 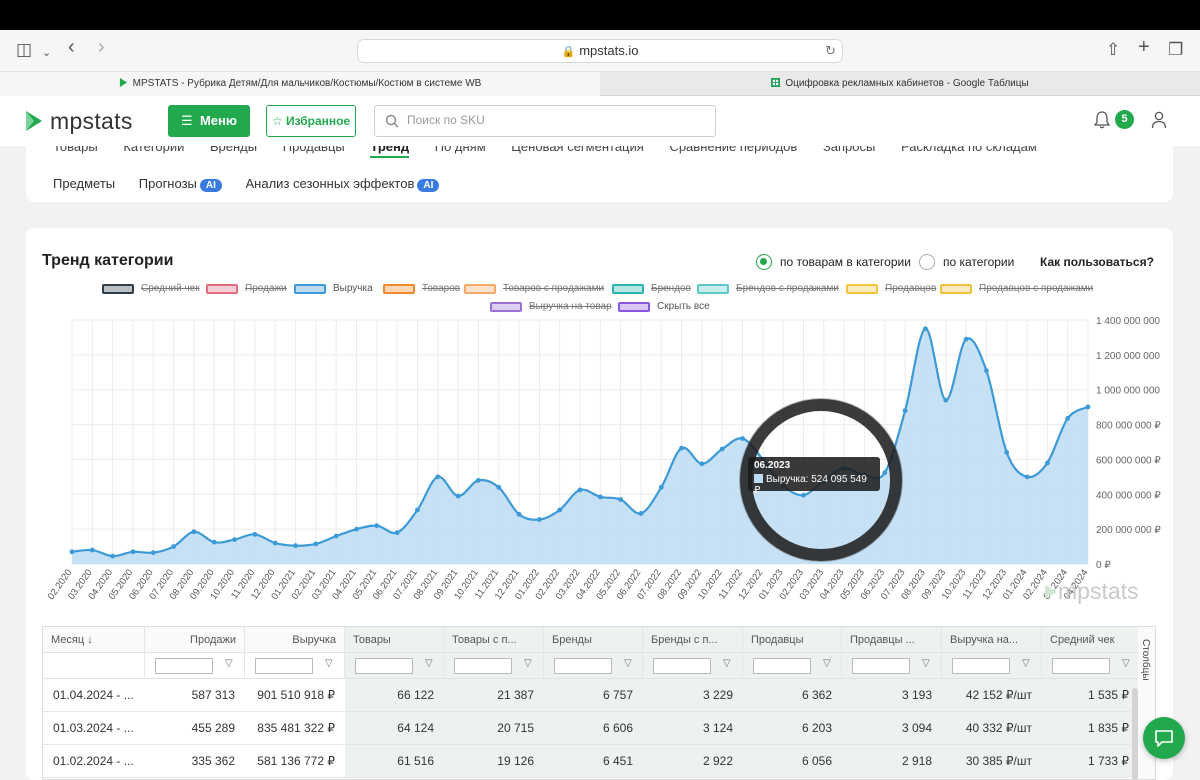 What do you see at coordinates (1016, 288) in the screenshot?
I see `legend-item: Продавцов с продажами` at bounding box center [1016, 288].